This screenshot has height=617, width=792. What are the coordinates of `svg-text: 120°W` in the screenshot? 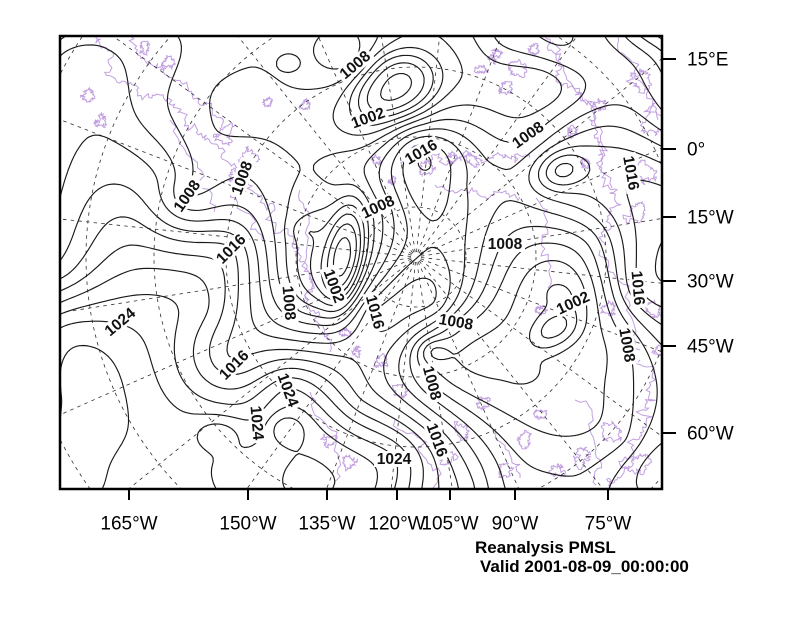 It's located at (396, 524).